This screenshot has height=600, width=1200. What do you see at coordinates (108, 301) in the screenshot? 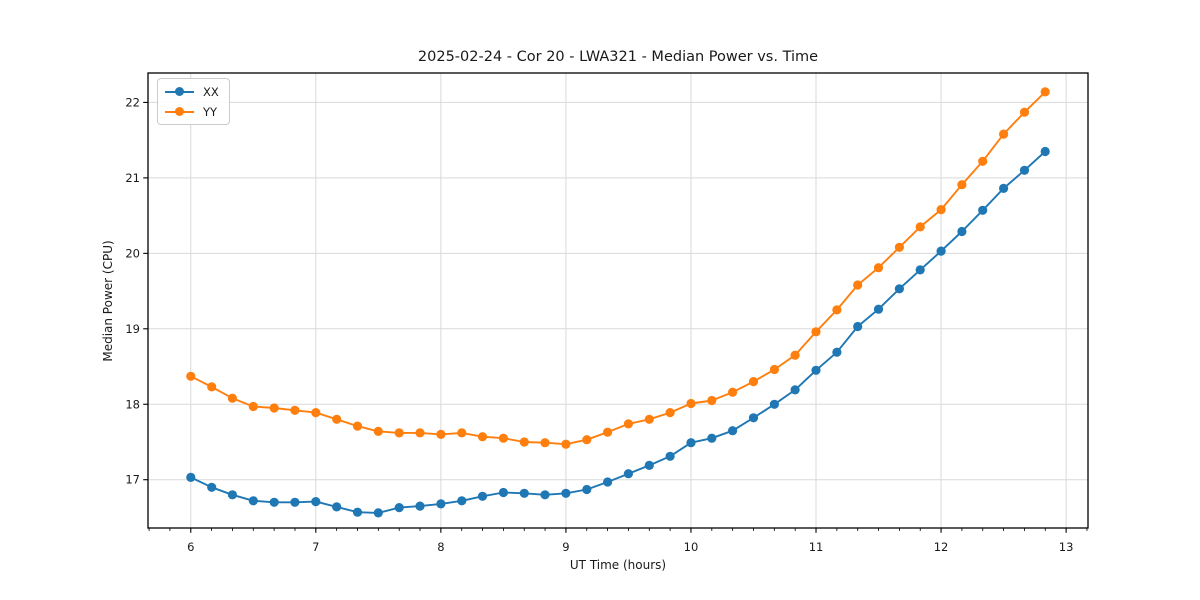
I see `y-axis-label: Median Power (CPU)` at bounding box center [108, 301].